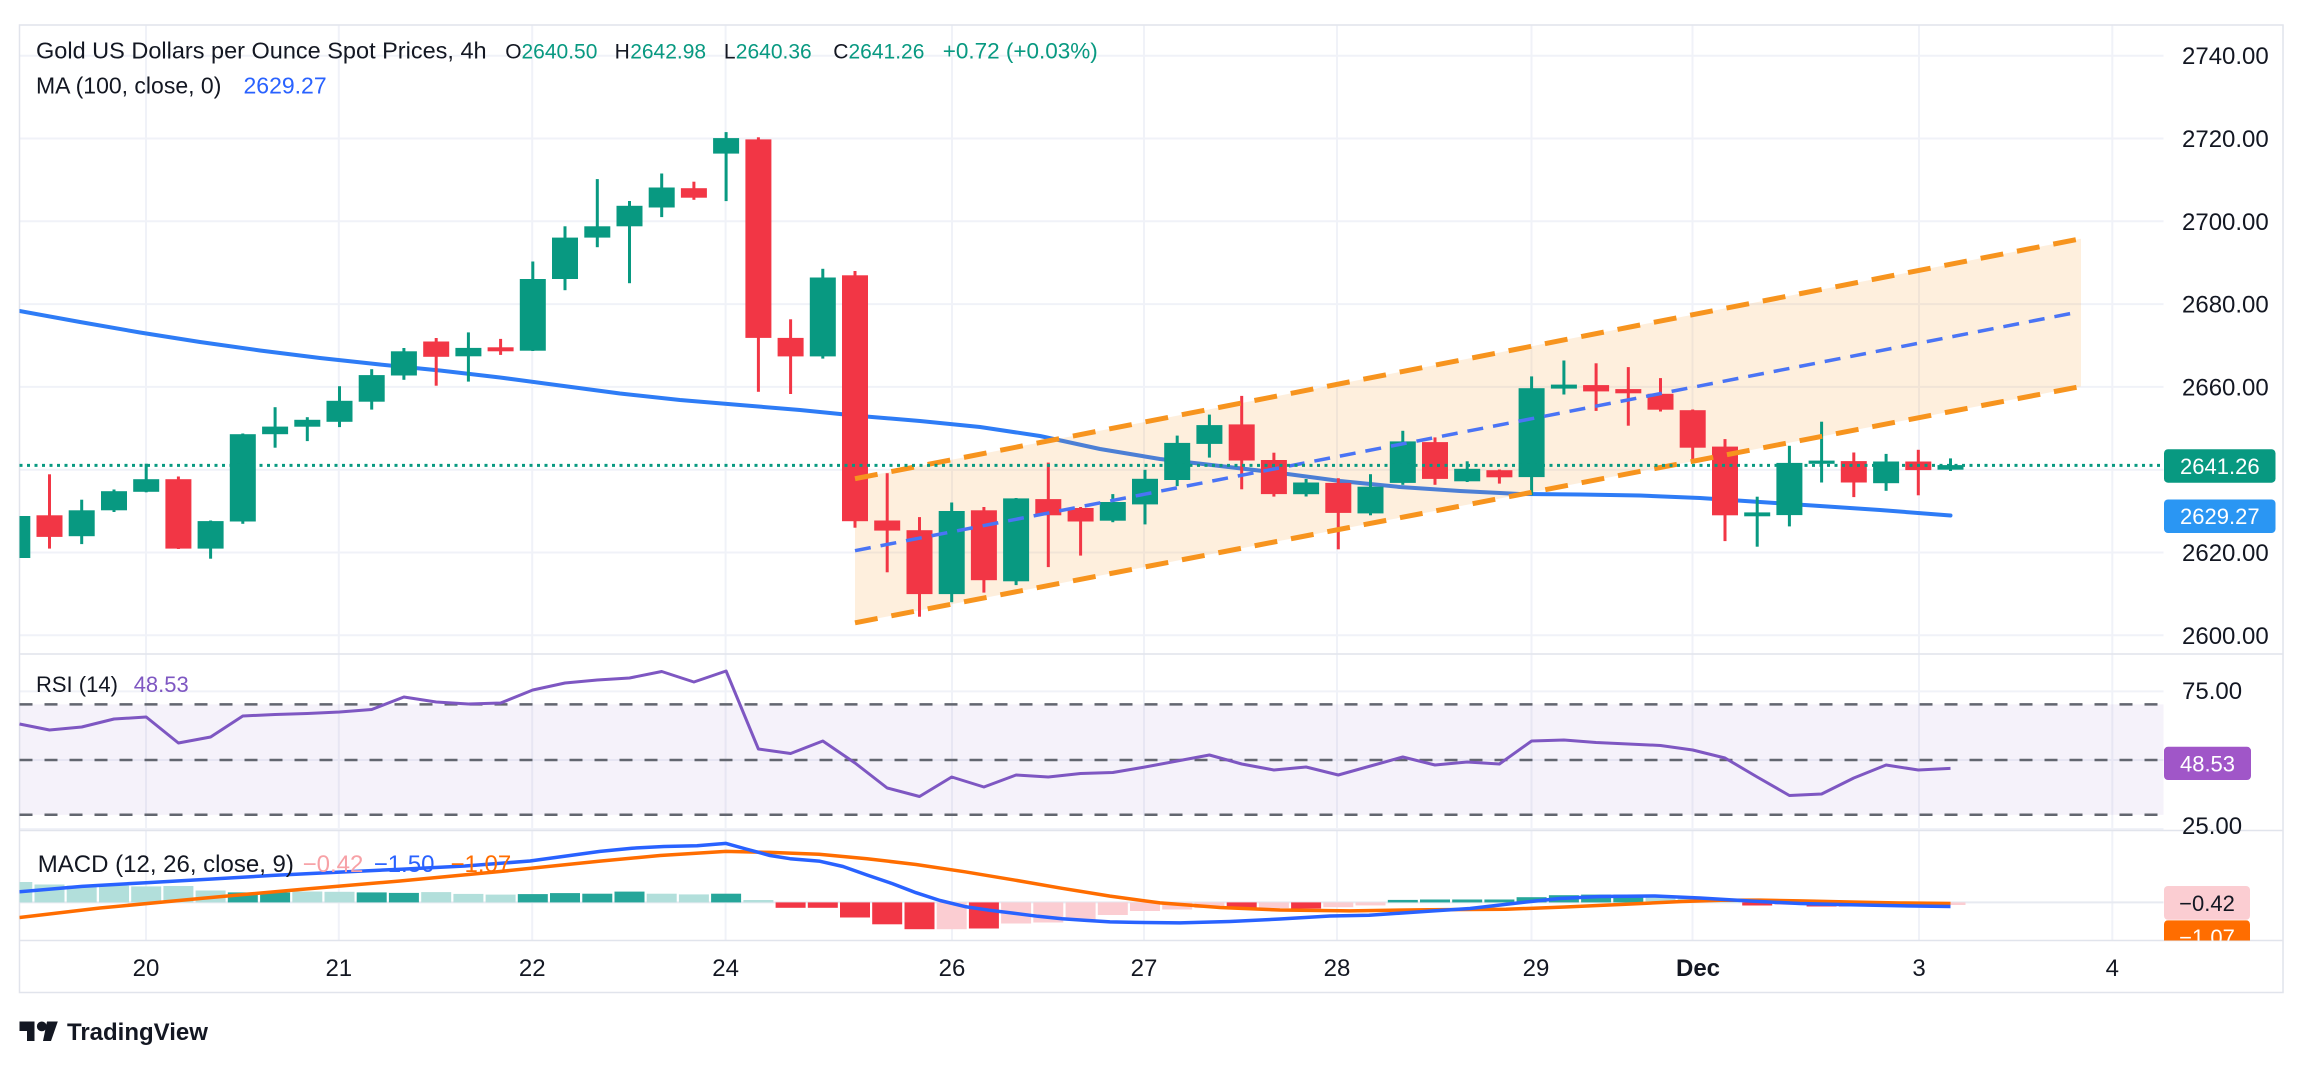 This screenshot has width=2304, height=1071. Describe the element at coordinates (2112, 968) in the screenshot. I see `svg-text: 4` at that location.